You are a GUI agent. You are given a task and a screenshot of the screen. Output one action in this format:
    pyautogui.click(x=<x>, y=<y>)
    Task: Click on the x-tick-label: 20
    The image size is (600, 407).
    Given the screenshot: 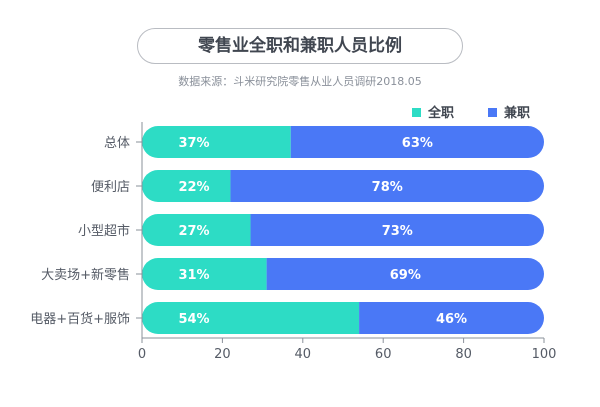 What is the action you would take?
    pyautogui.click(x=222, y=354)
    